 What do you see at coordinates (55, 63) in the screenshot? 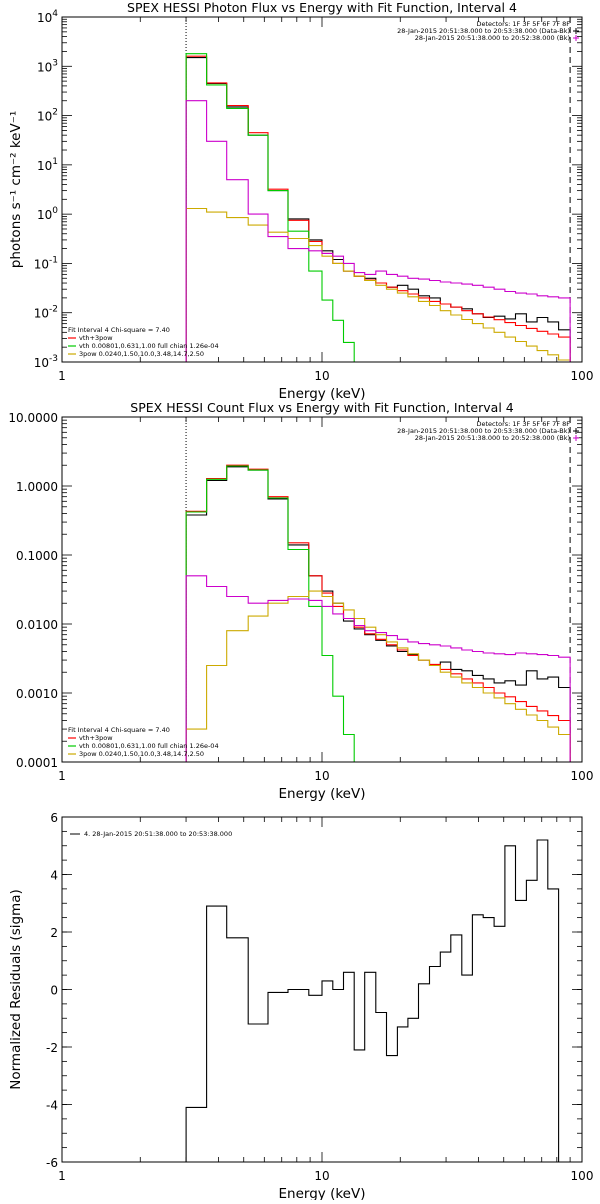
I see `y-tick-exponent: 3` at bounding box center [55, 63].